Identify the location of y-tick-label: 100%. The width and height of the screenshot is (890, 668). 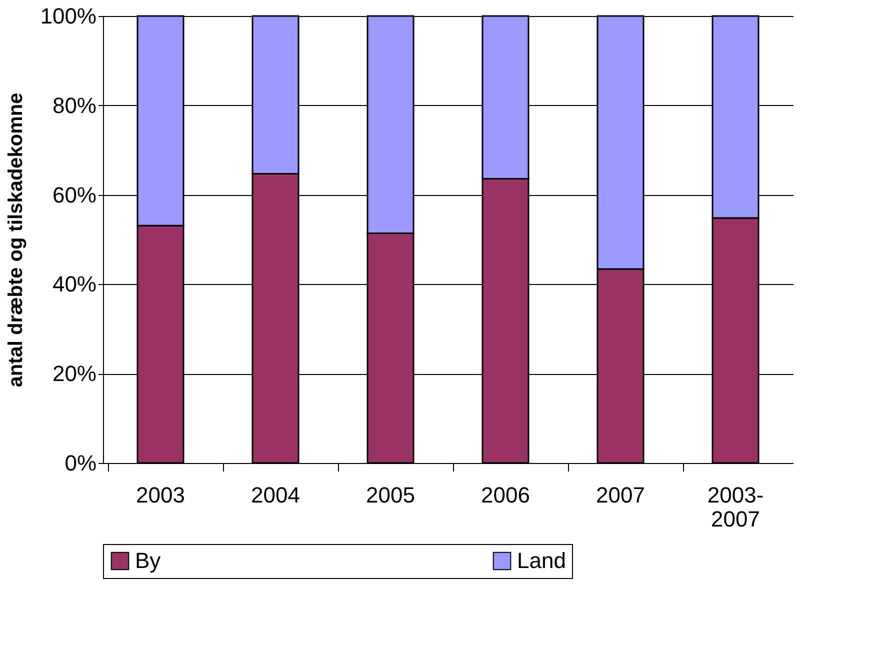
(68, 16).